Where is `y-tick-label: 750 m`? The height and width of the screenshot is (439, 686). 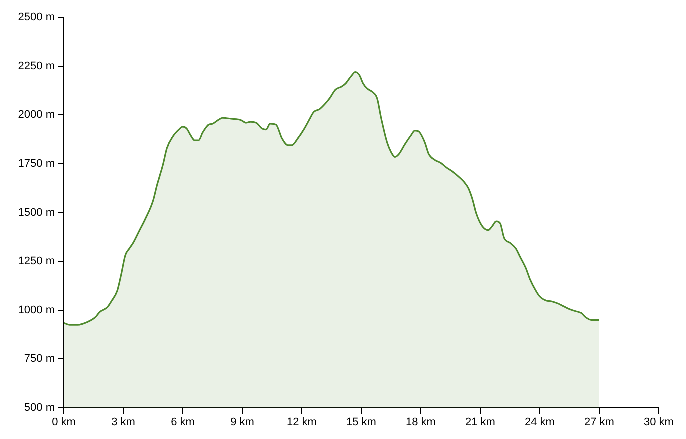
y-tick-label: 750 m is located at coordinates (39, 359).